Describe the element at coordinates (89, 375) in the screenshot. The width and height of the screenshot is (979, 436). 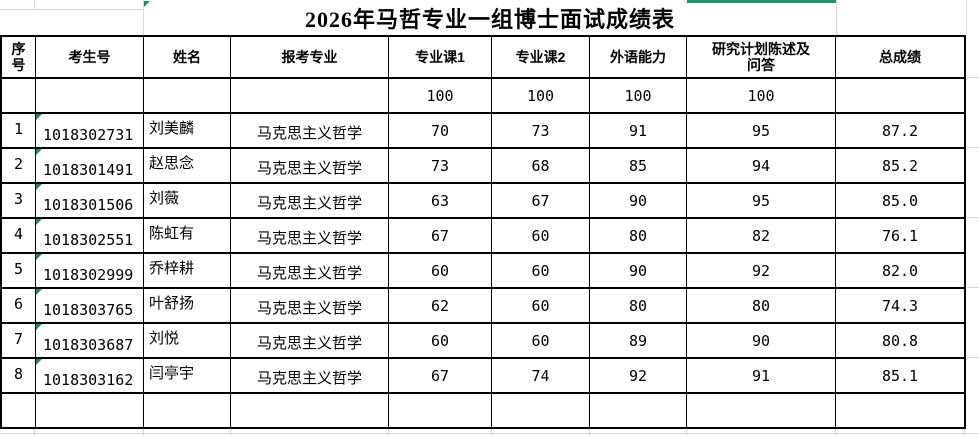
I see `cell-candidate-id: 1018303162` at that location.